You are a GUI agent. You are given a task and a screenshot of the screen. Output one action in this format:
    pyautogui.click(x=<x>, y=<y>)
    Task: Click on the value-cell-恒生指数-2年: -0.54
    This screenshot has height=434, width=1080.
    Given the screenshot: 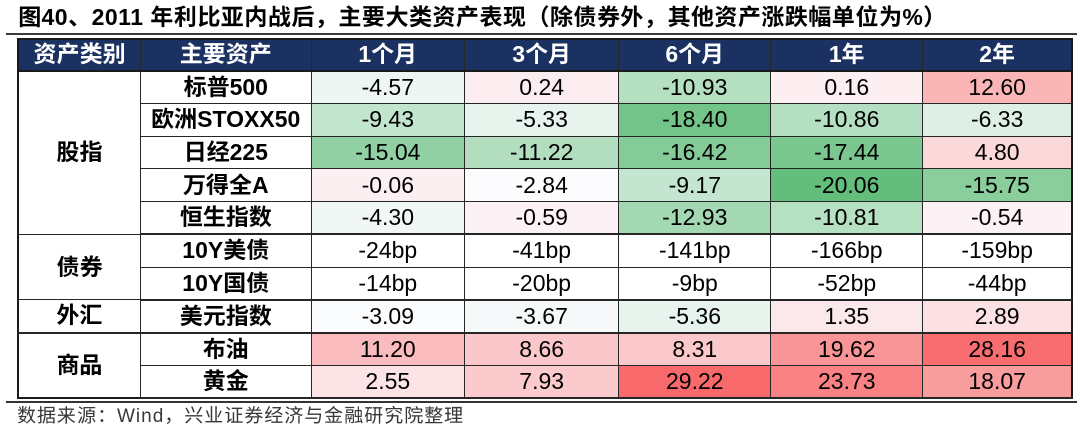 What is the action you would take?
    pyautogui.click(x=997, y=218)
    